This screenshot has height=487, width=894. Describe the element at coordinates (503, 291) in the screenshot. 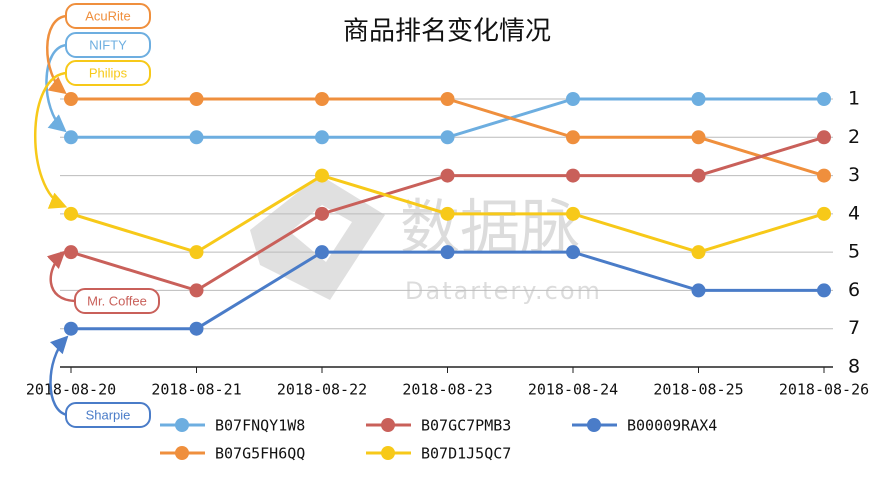

I see `watermark-url: Datartery.com` at that location.